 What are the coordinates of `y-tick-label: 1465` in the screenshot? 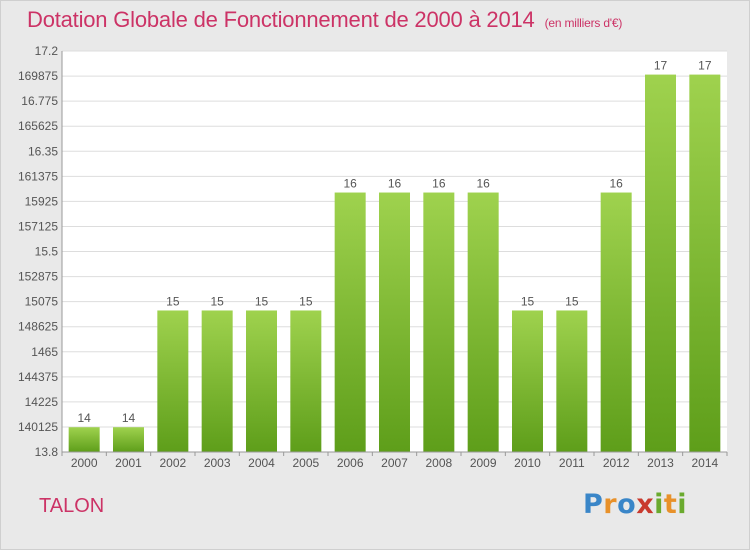 It's located at (44, 352).